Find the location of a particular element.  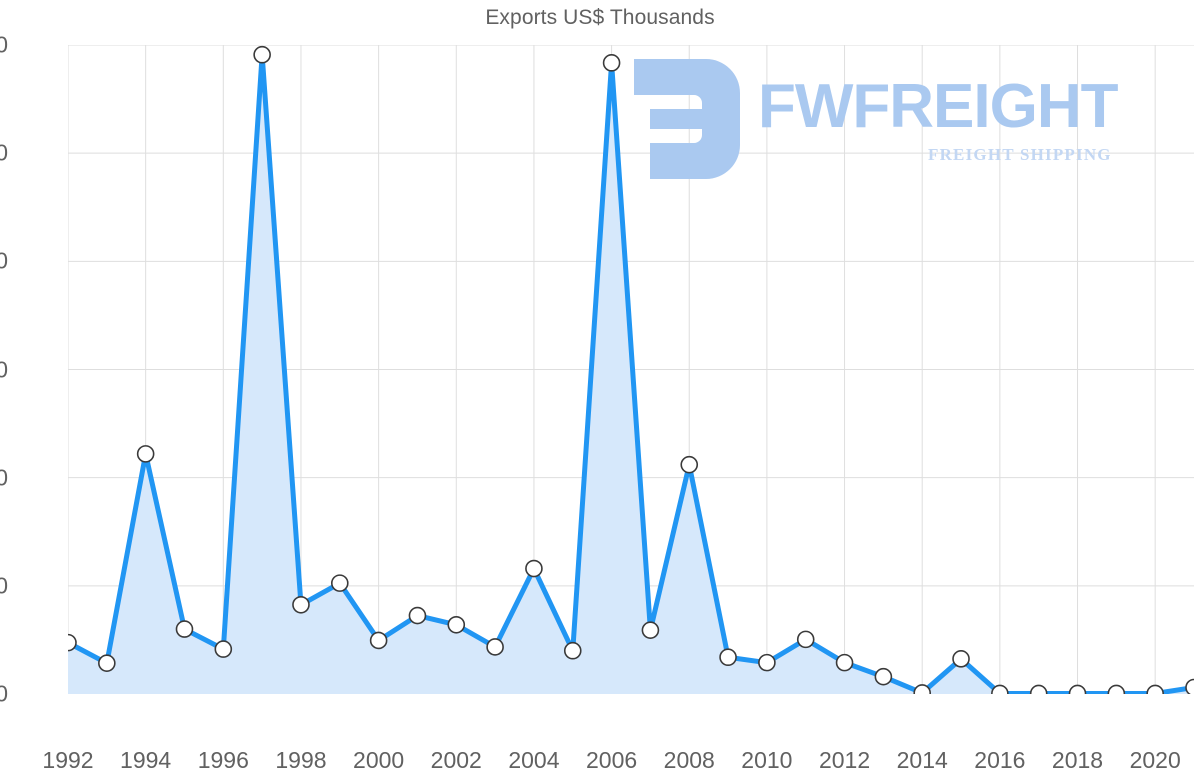

x-tick-label: 2014 is located at coordinates (922, 760).